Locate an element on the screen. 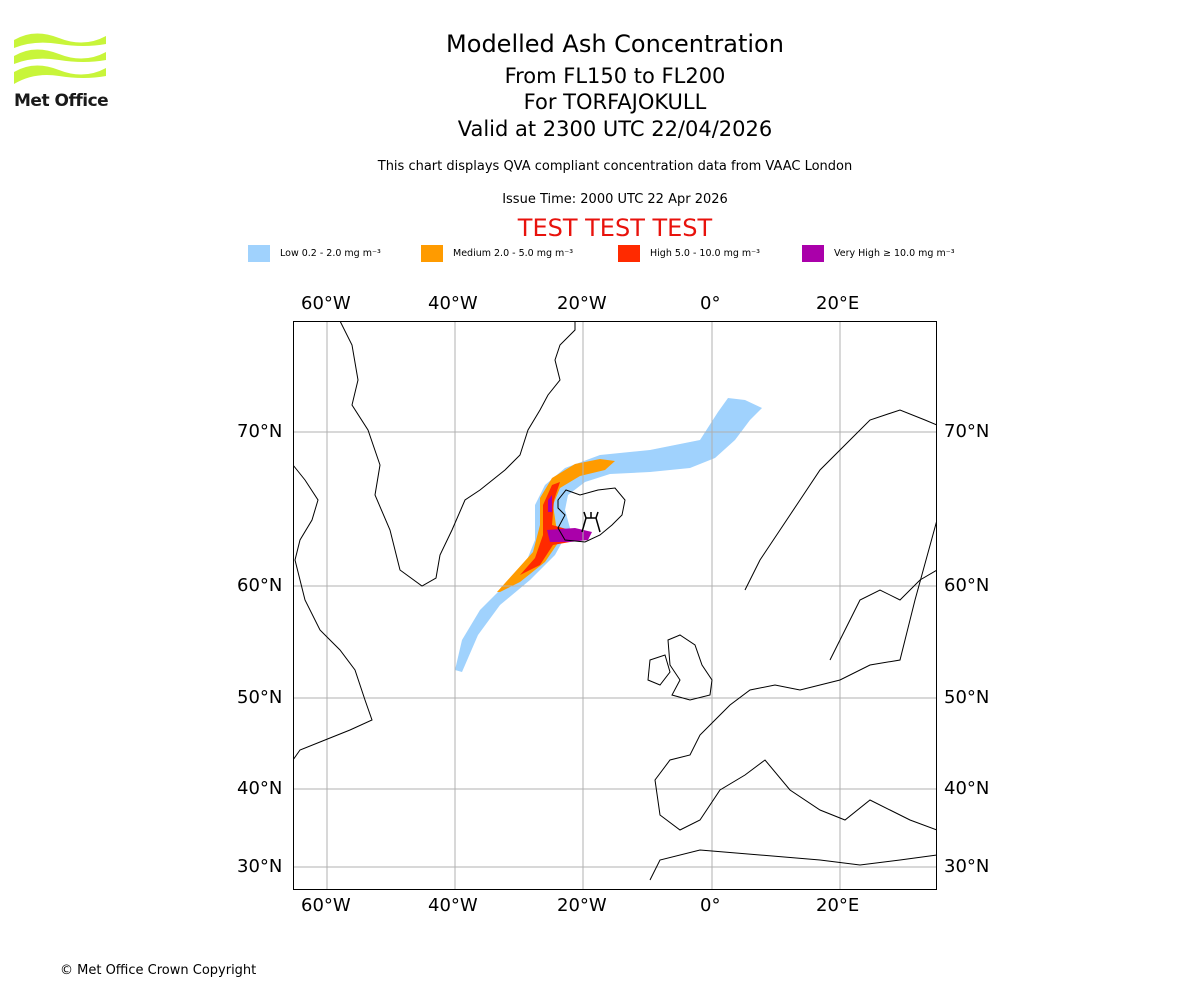 This screenshot has width=1200, height=1000. lon-label-top: 0° is located at coordinates (710, 303).